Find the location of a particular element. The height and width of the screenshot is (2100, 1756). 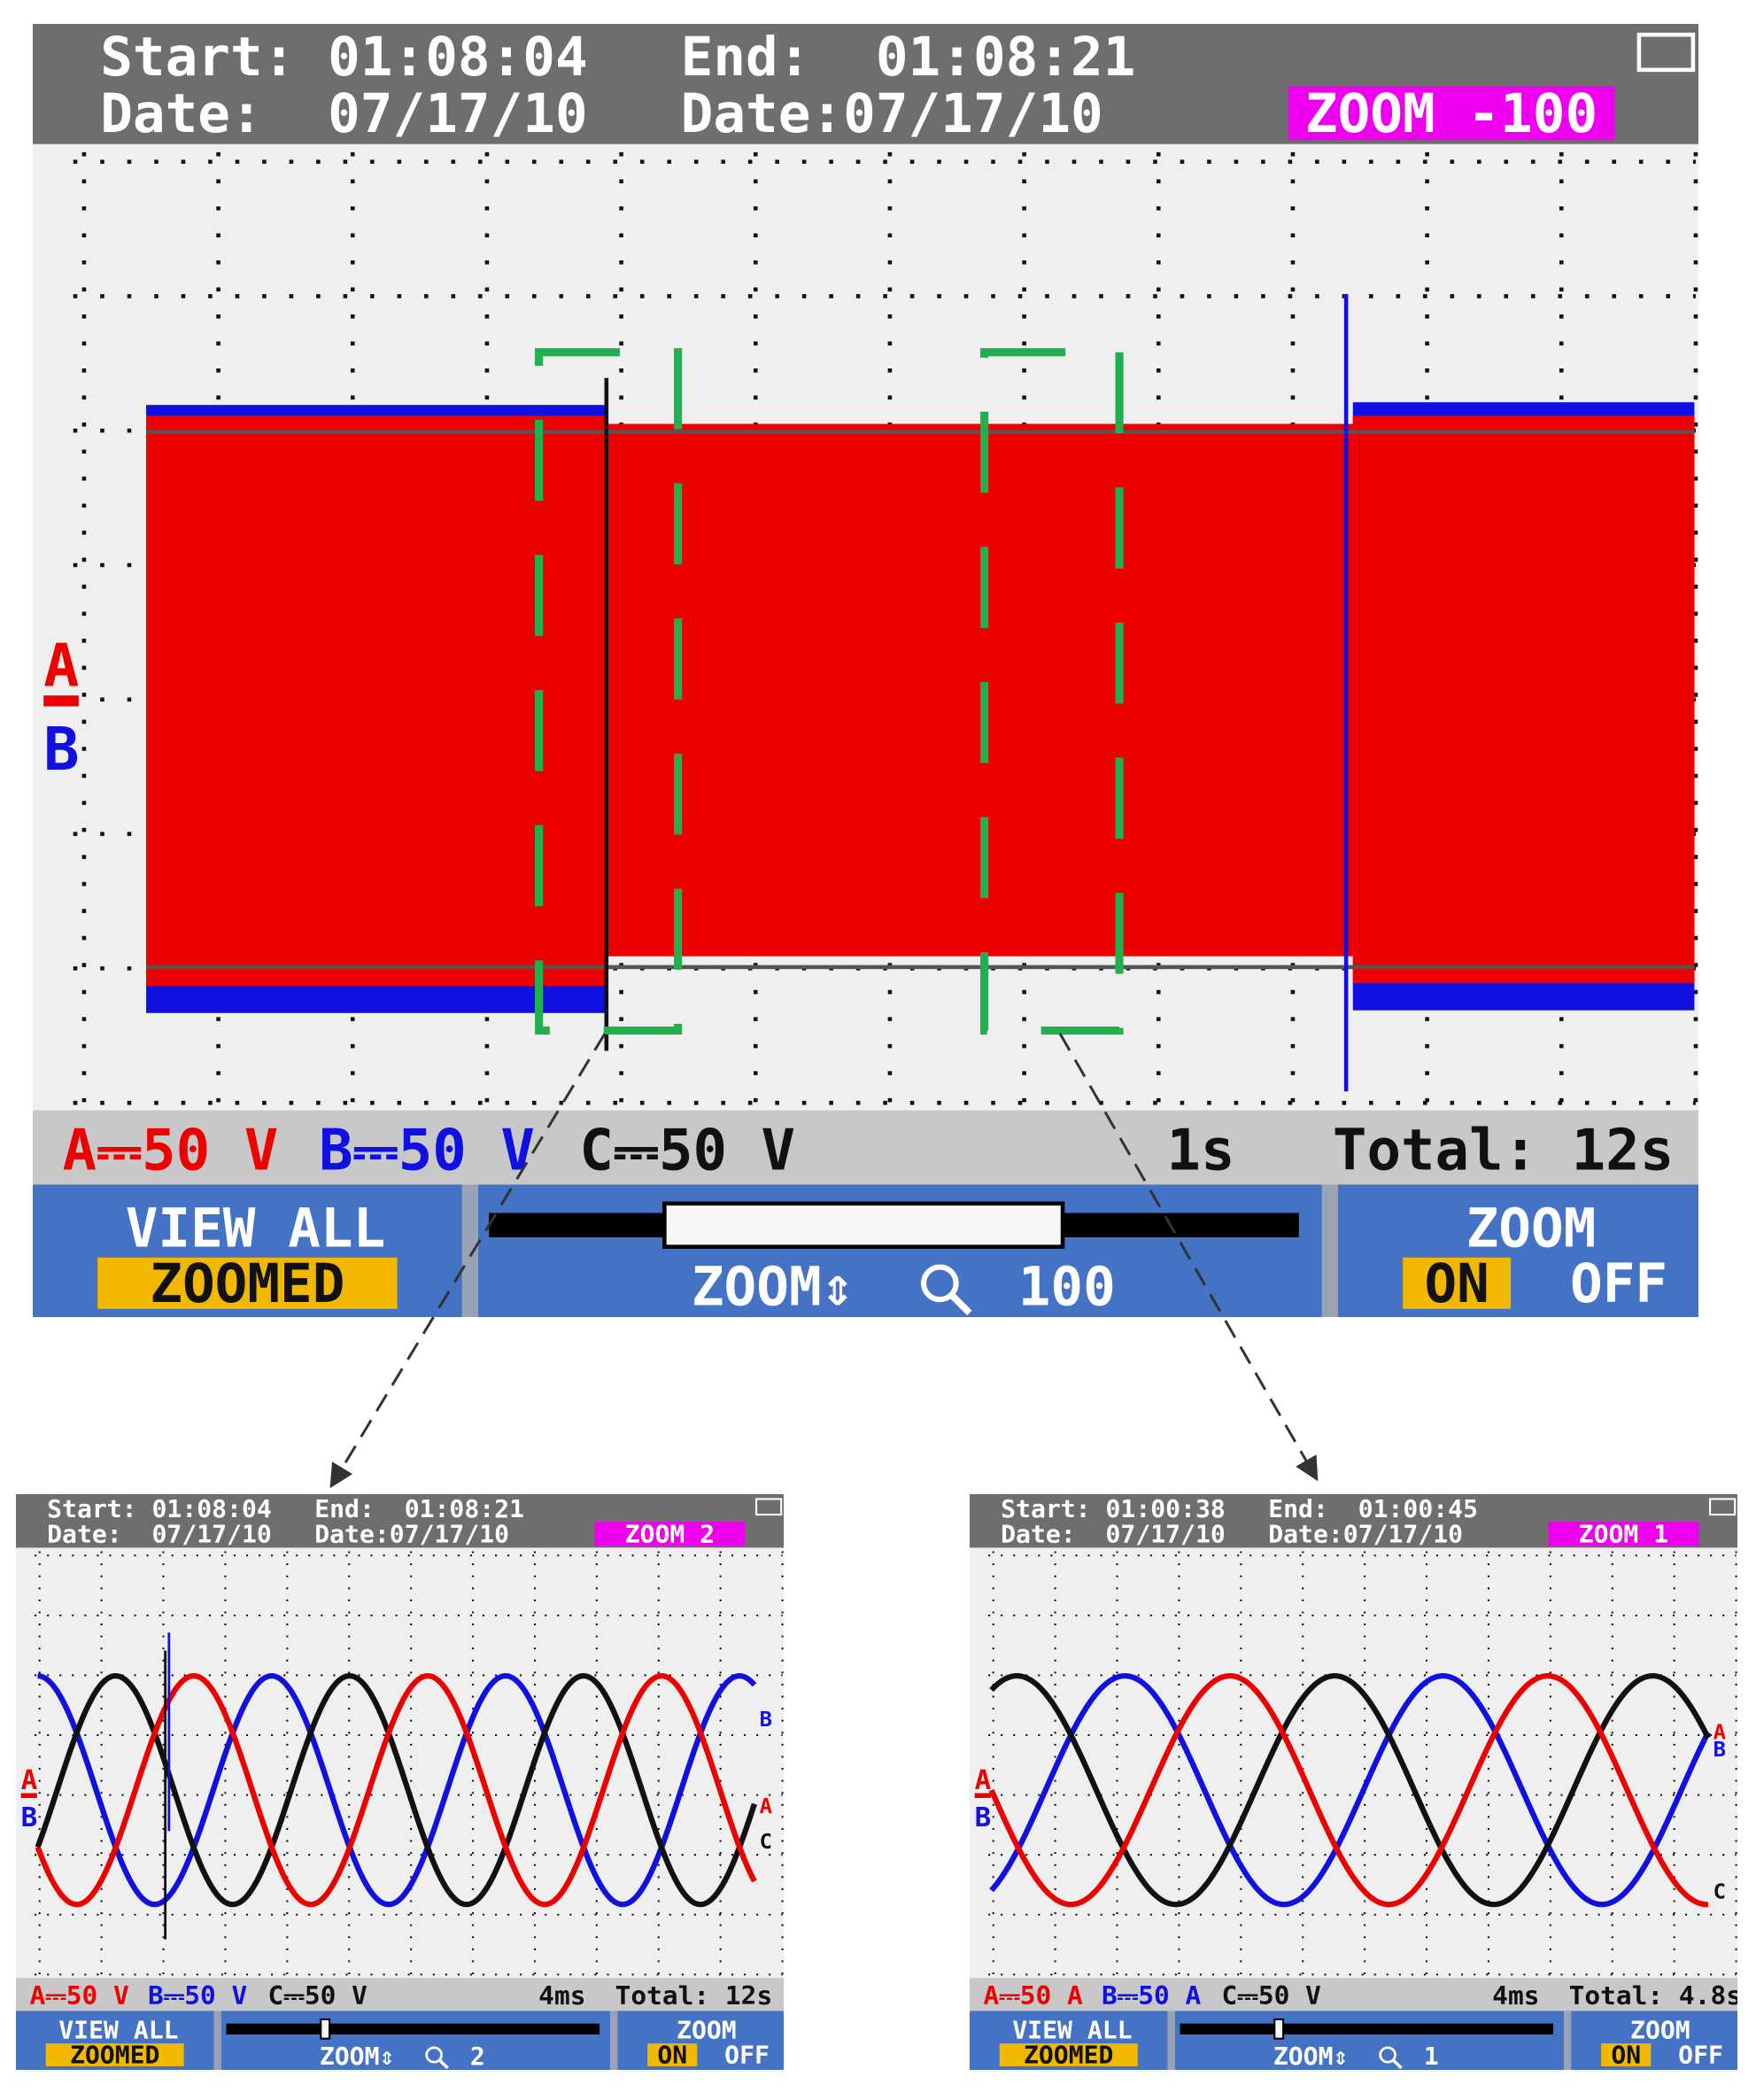

zoom-badge-text: ZOOM -100 is located at coordinates (1451, 114).